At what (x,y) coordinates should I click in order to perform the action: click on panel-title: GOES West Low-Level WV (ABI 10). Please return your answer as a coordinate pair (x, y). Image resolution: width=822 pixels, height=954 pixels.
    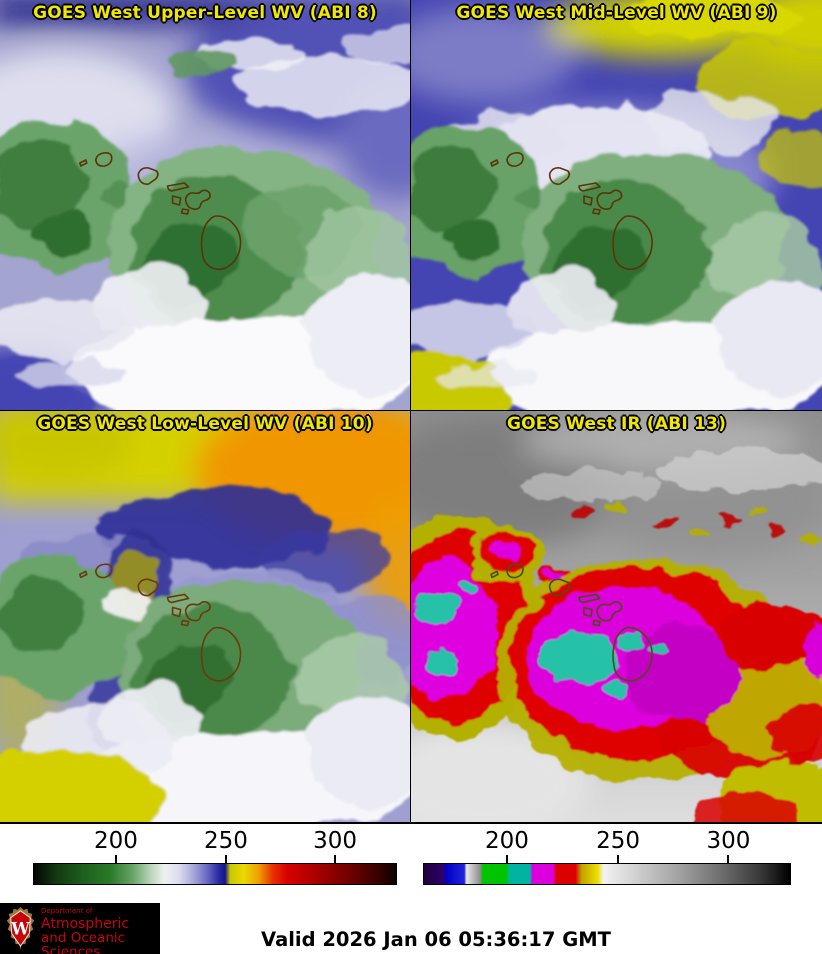
    Looking at the image, I should click on (205, 424).